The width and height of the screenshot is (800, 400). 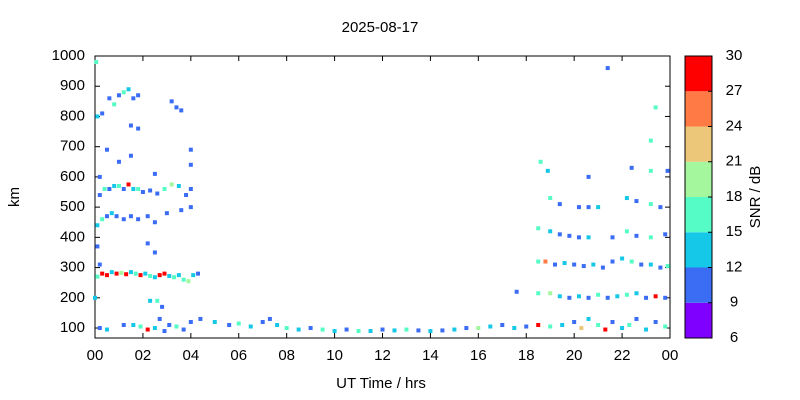 I want to click on y-axis-label: km, so click(x=14, y=197).